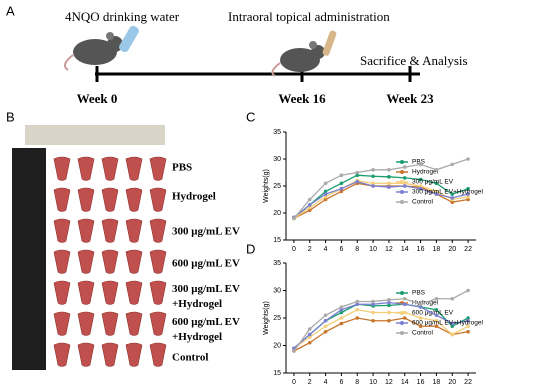 Image resolution: width=550 pixels, height=388 pixels. What do you see at coordinates (437, 249) in the screenshot?
I see `x-tick-label: 18` at bounding box center [437, 249].